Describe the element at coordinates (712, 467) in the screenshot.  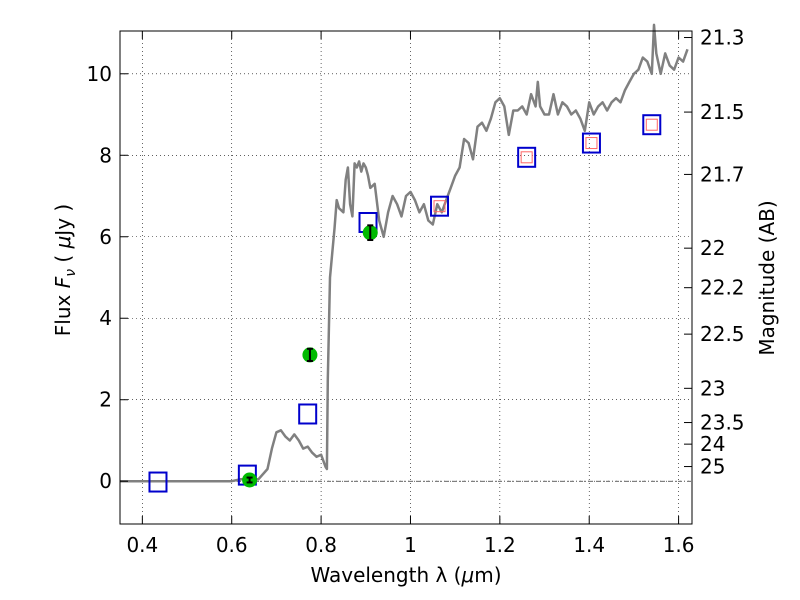
I see `right-tick-label: 25` at that location.